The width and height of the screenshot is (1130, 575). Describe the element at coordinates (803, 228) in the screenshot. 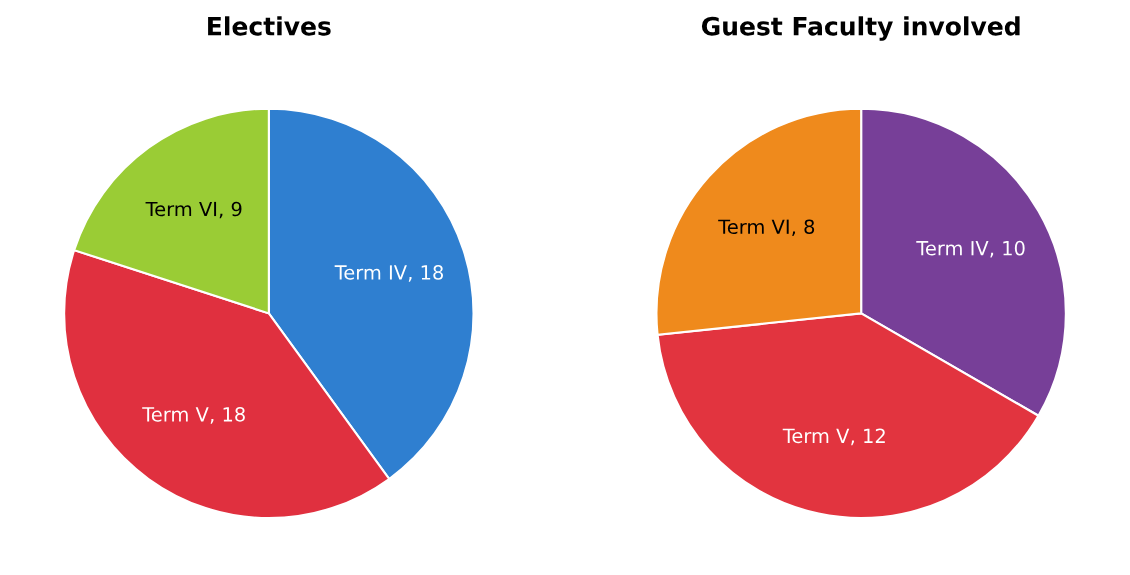

I see `data-label: , 8` at that location.